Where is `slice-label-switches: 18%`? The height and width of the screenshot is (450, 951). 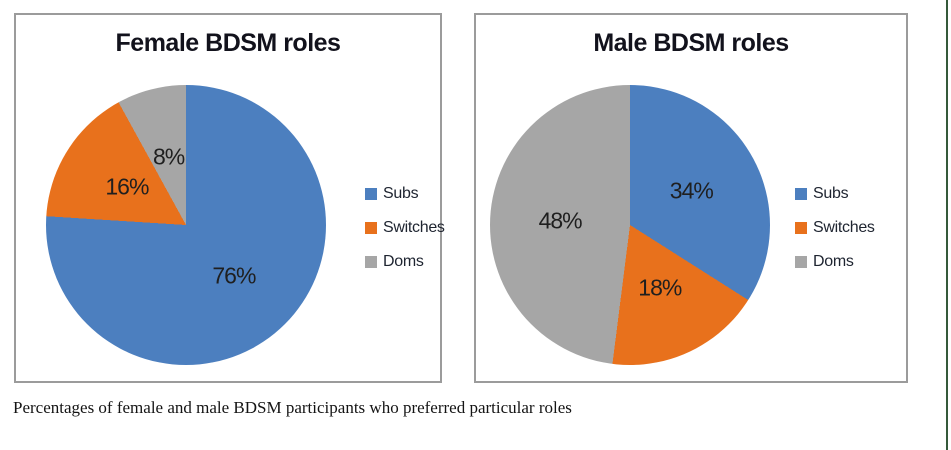
slice-label-switches: 18% is located at coordinates (660, 287).